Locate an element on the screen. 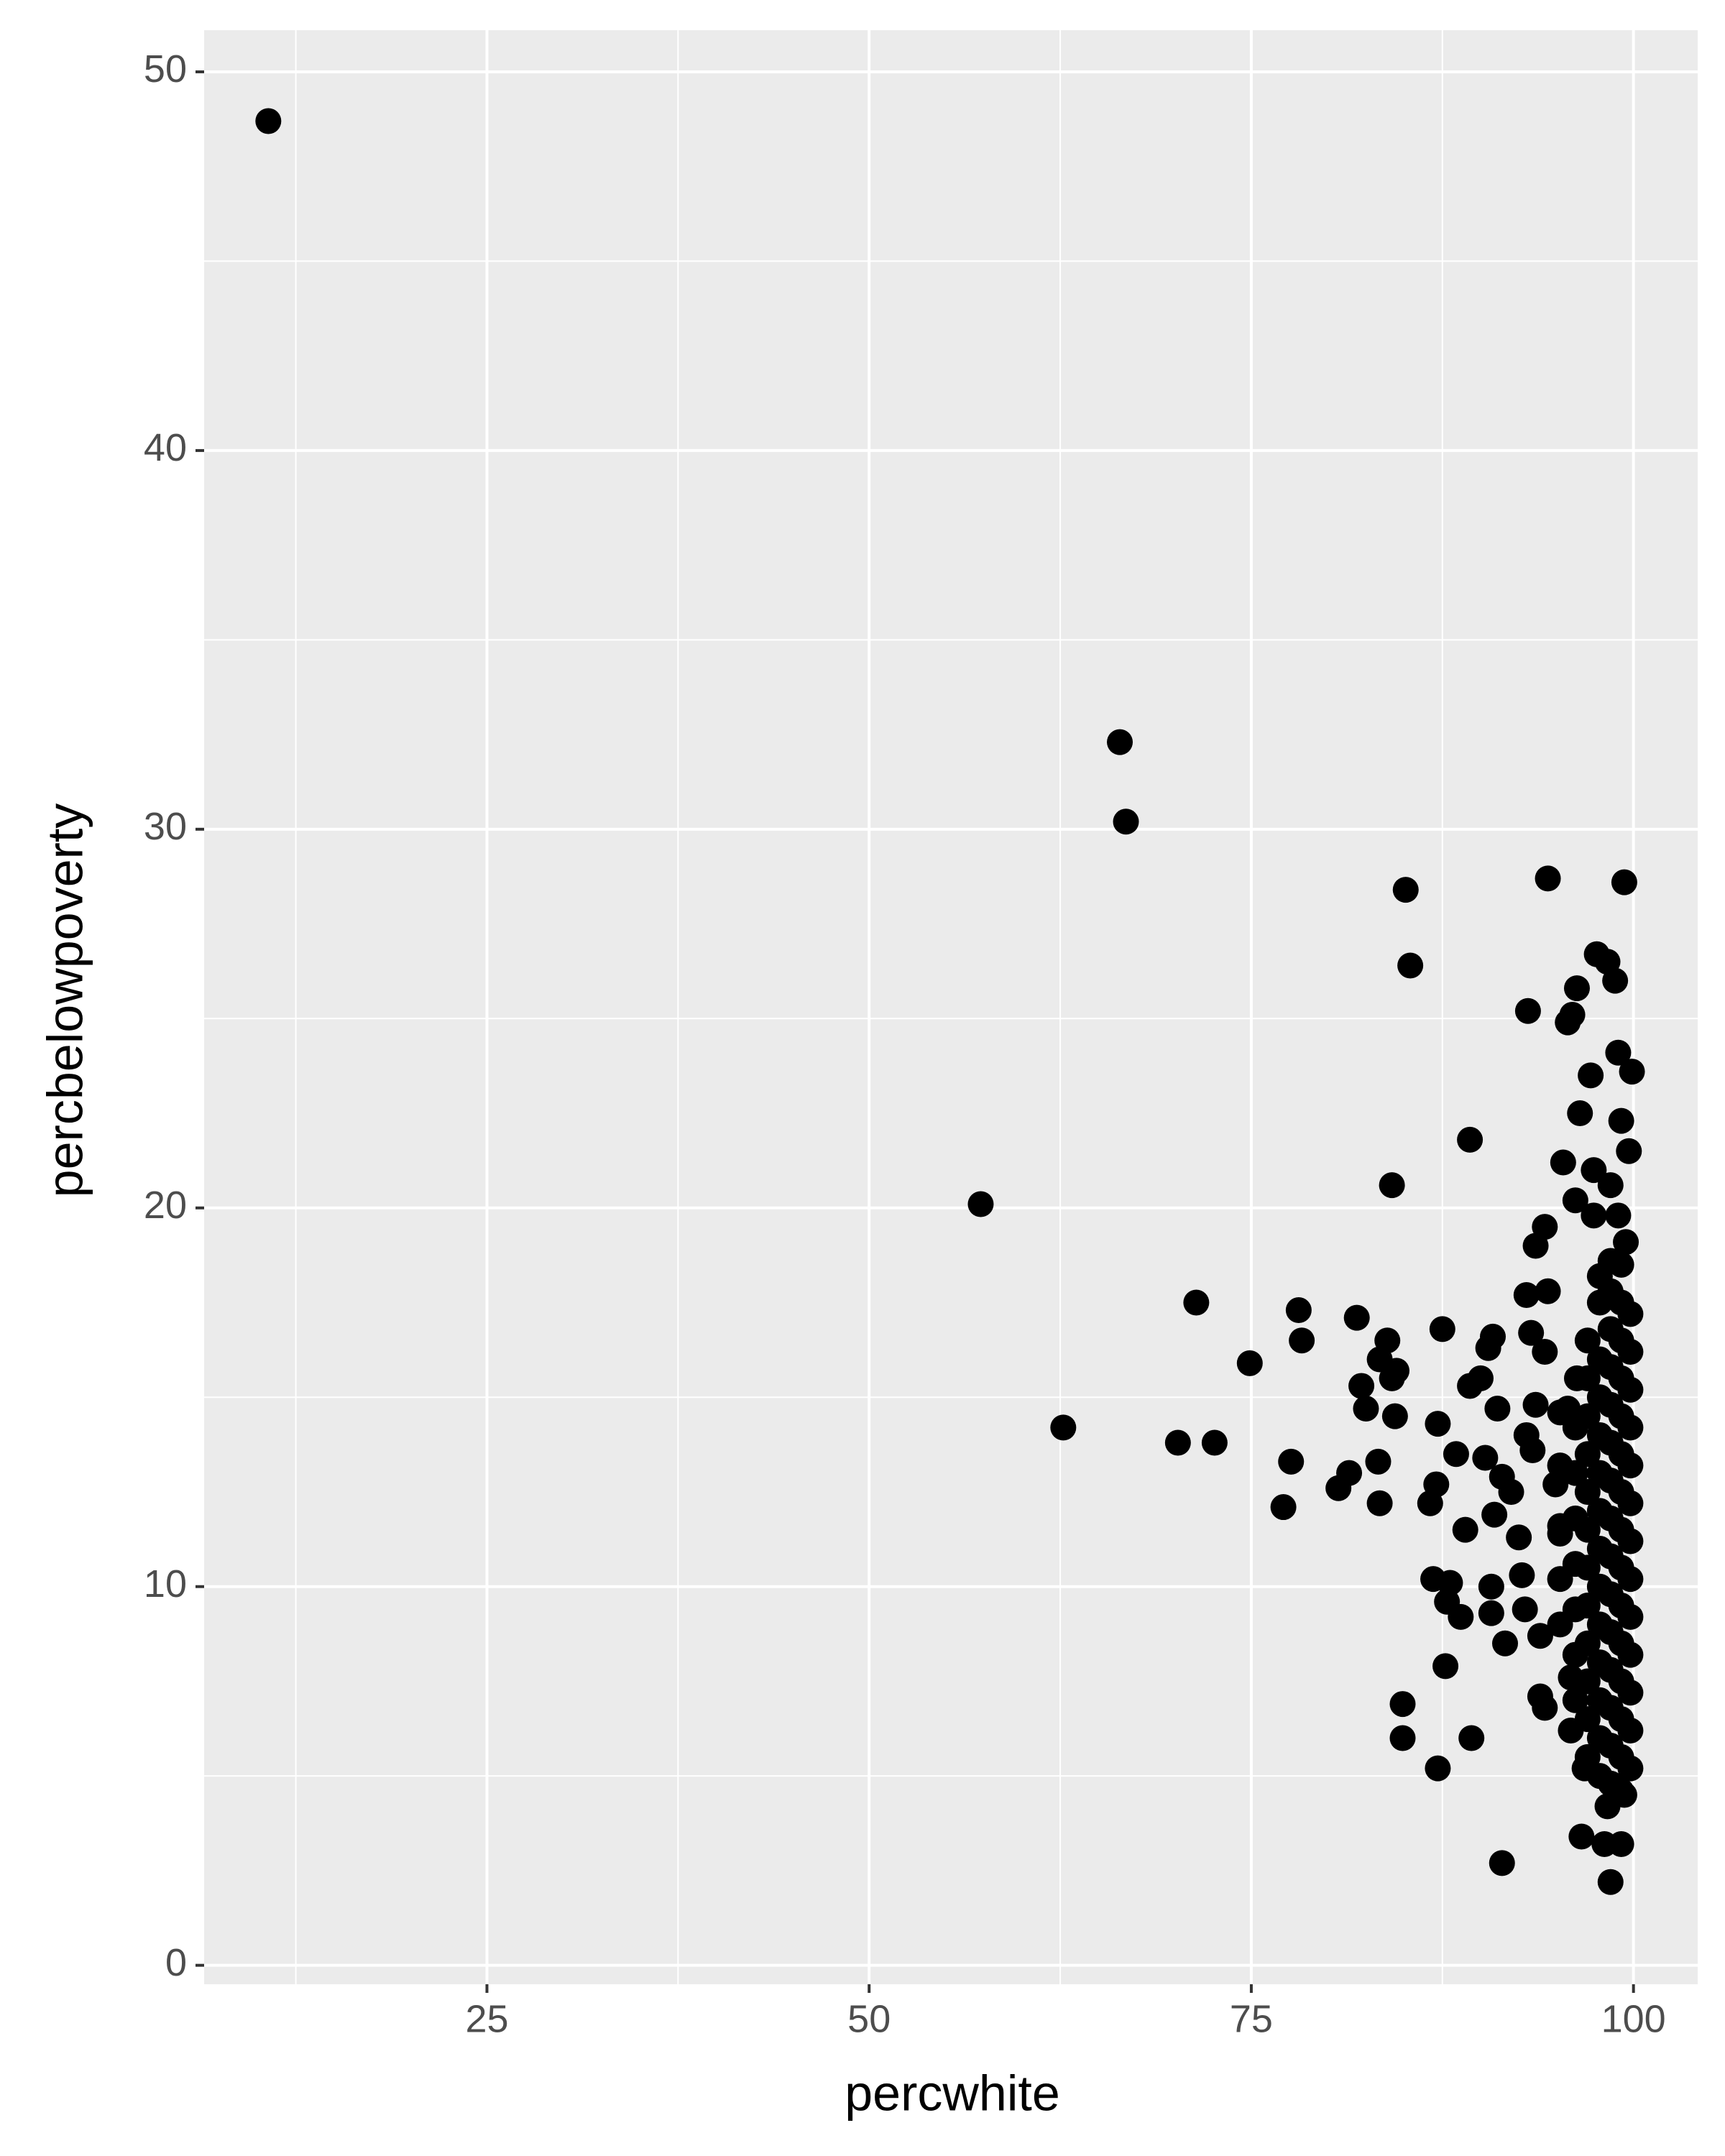 This screenshot has width=1725, height=2156. x-tick-label: 50 is located at coordinates (869, 2018).